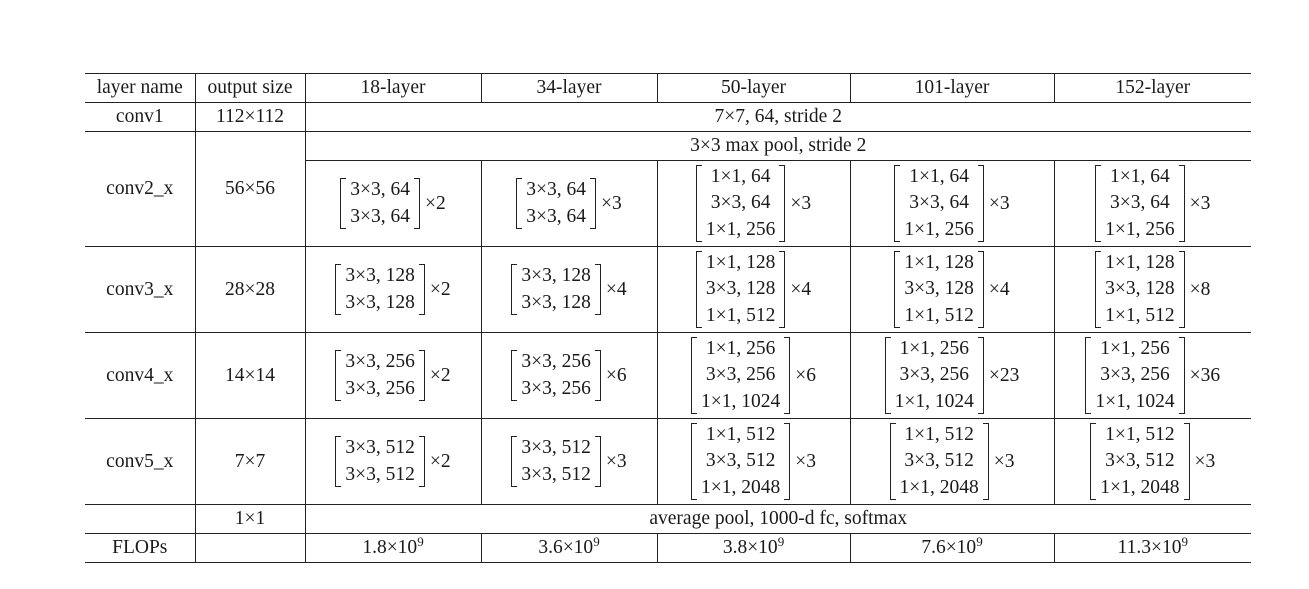 The width and height of the screenshot is (1309, 589). Describe the element at coordinates (249, 548) in the screenshot. I see `flops-output-empty` at that location.